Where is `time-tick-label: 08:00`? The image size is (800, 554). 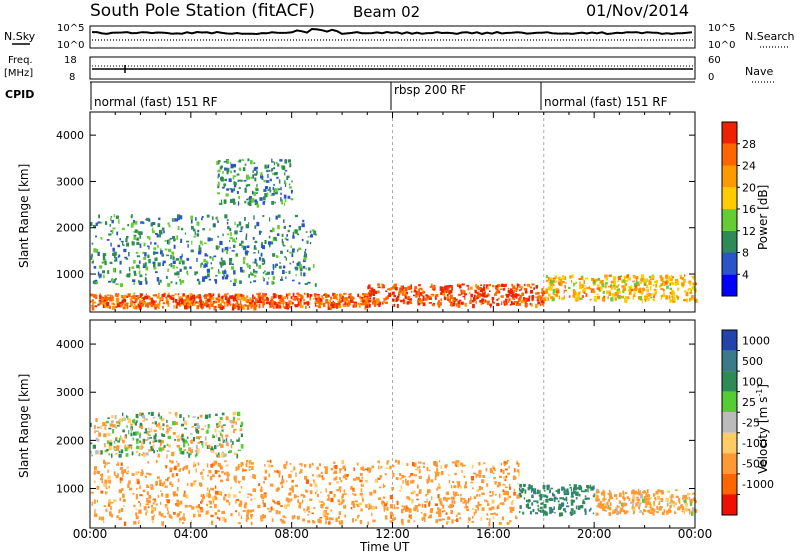
time-tick-label: 08:00 is located at coordinates (291, 534).